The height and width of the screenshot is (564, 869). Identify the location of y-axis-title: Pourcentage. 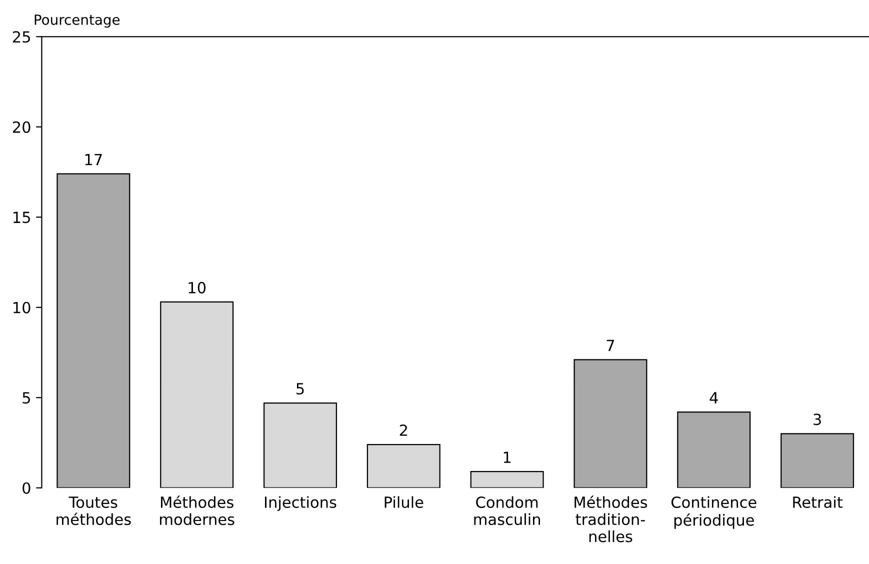
(77, 21).